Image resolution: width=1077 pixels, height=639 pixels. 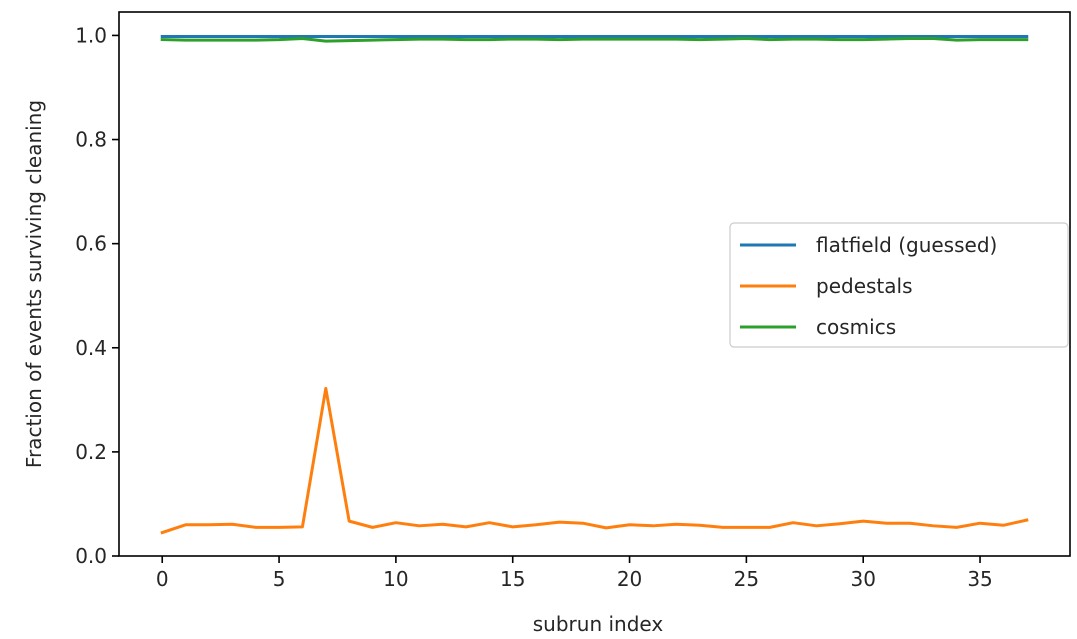 I want to click on series-line-cosmics, so click(x=594, y=40).